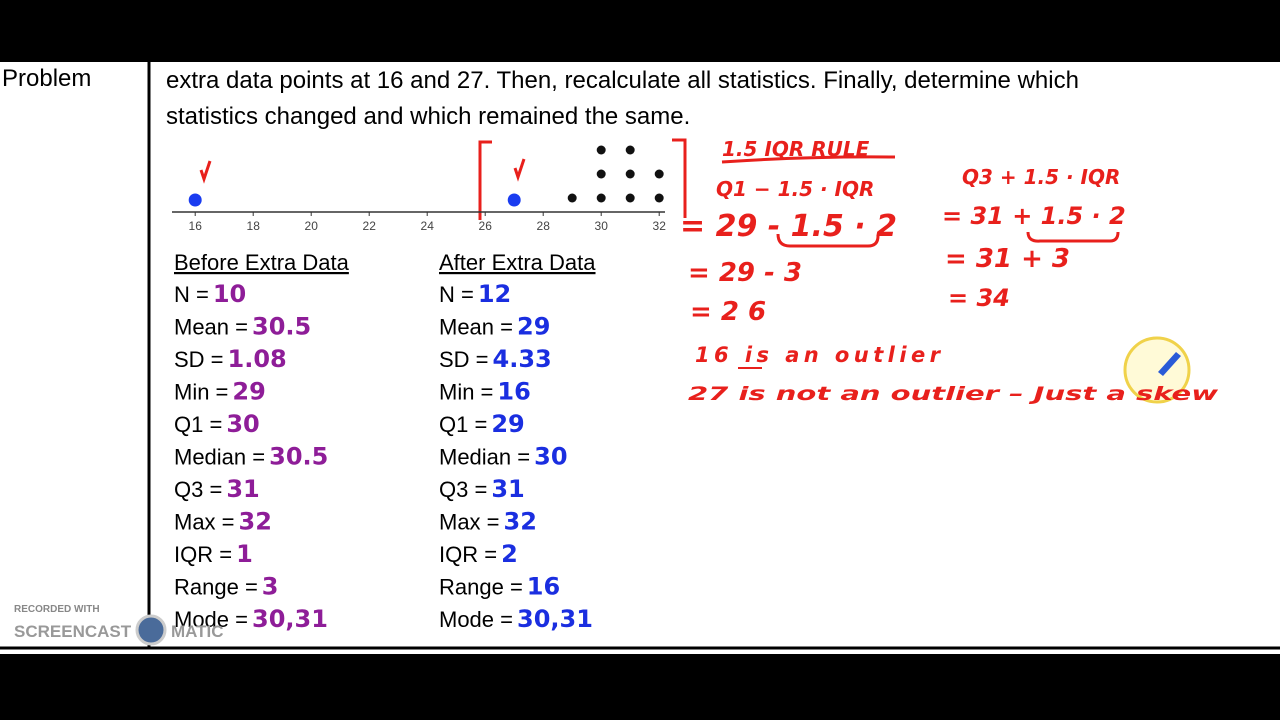 Image resolution: width=1280 pixels, height=720 pixels. I want to click on stat-label: Q3 =, so click(198, 489).